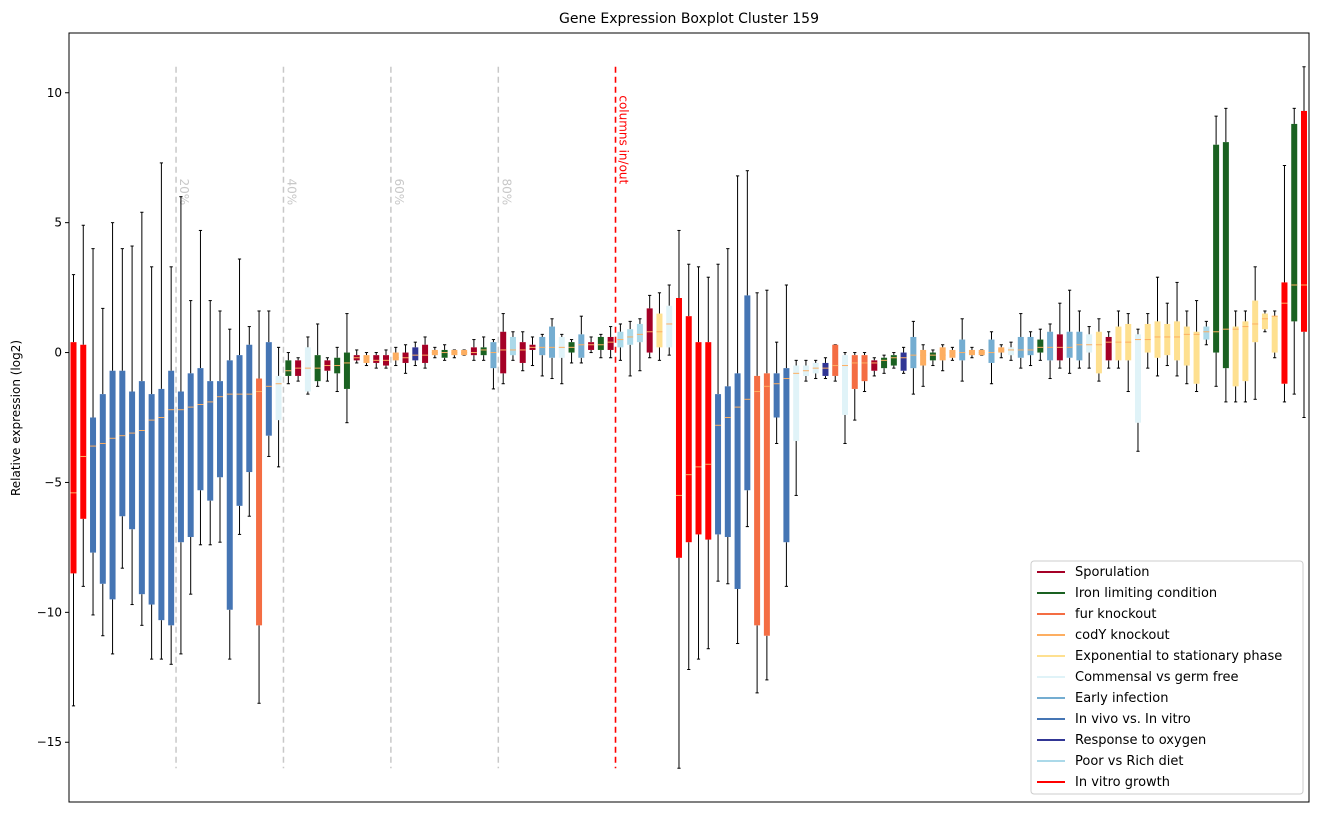  Describe the element at coordinates (54, 93) in the screenshot. I see `y-tick-label: 10` at that location.